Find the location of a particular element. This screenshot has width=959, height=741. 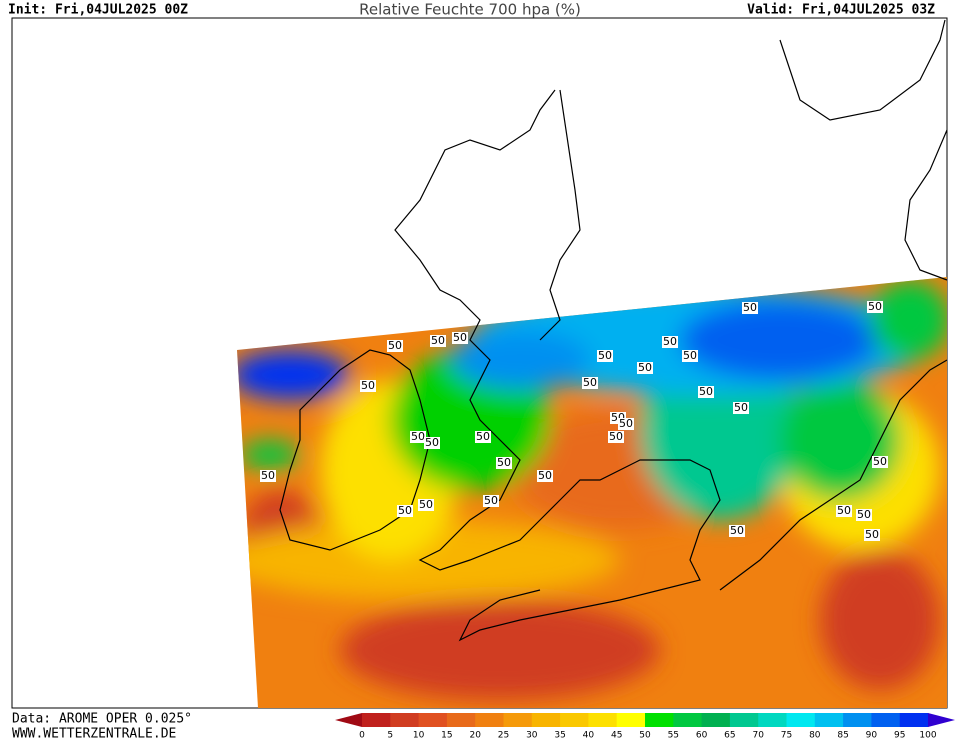

colorbar-label: 65 is located at coordinates (729, 736).